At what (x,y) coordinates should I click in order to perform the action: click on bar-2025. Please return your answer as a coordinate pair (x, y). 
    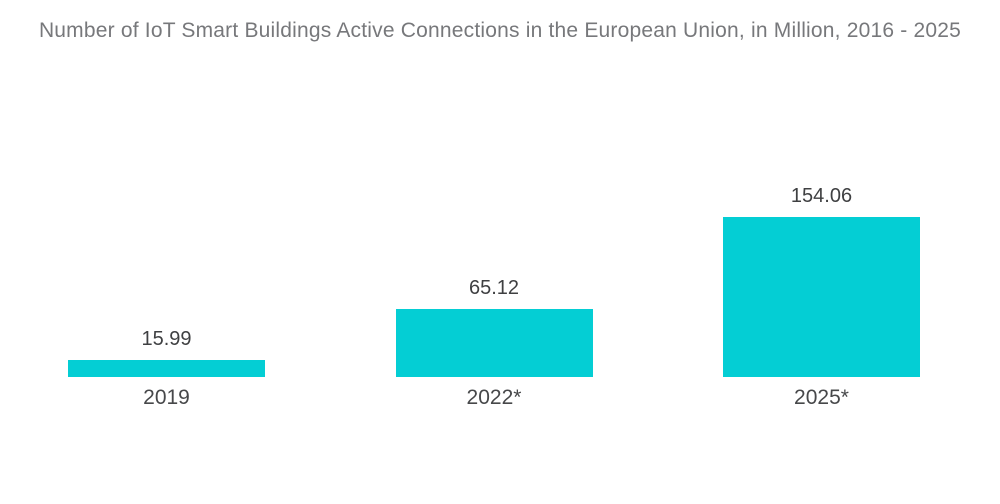
    Looking at the image, I should click on (821, 297).